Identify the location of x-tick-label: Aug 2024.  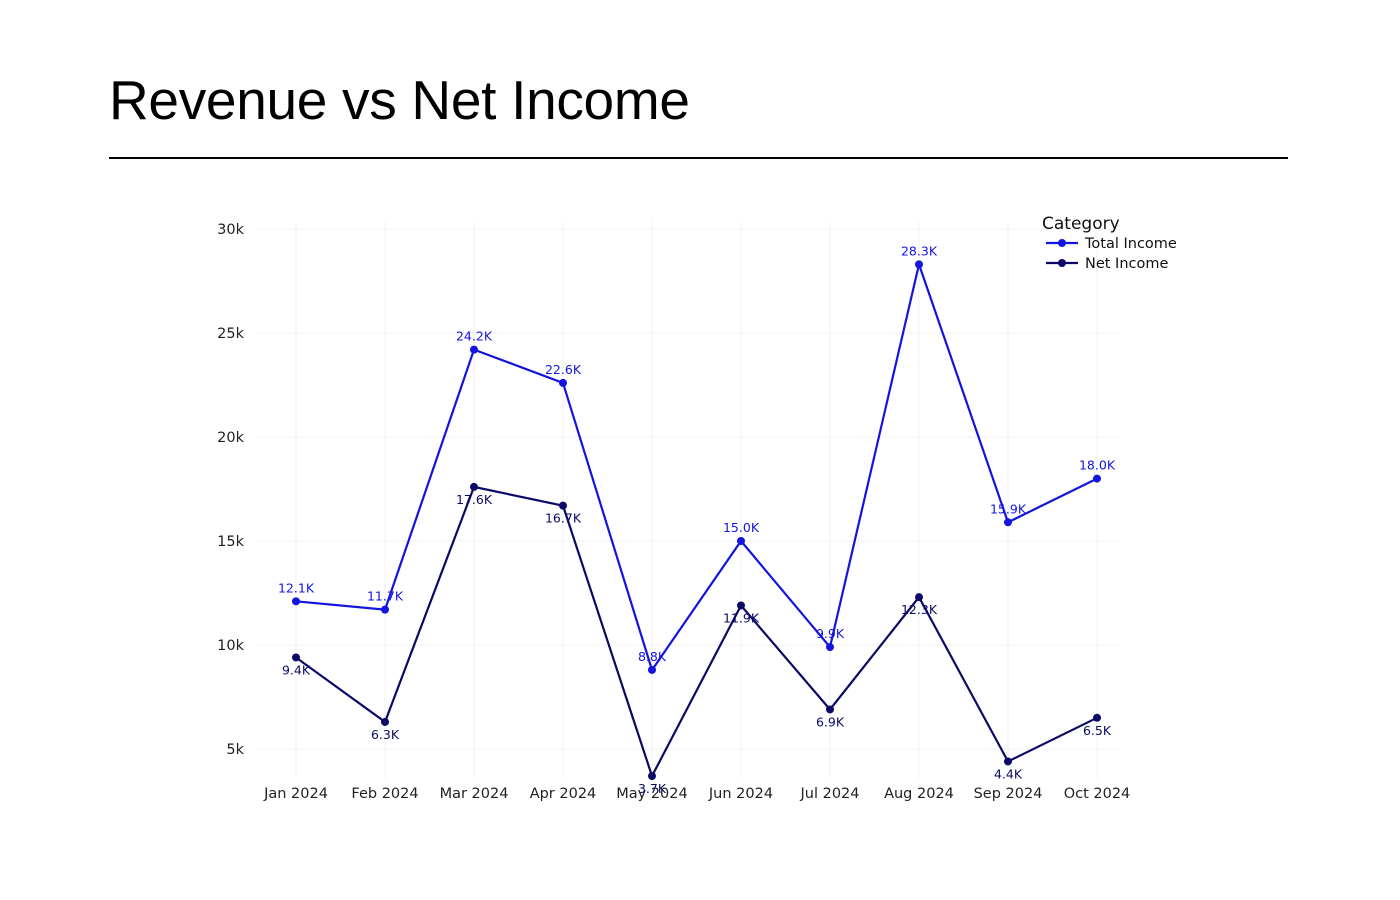
(919, 794).